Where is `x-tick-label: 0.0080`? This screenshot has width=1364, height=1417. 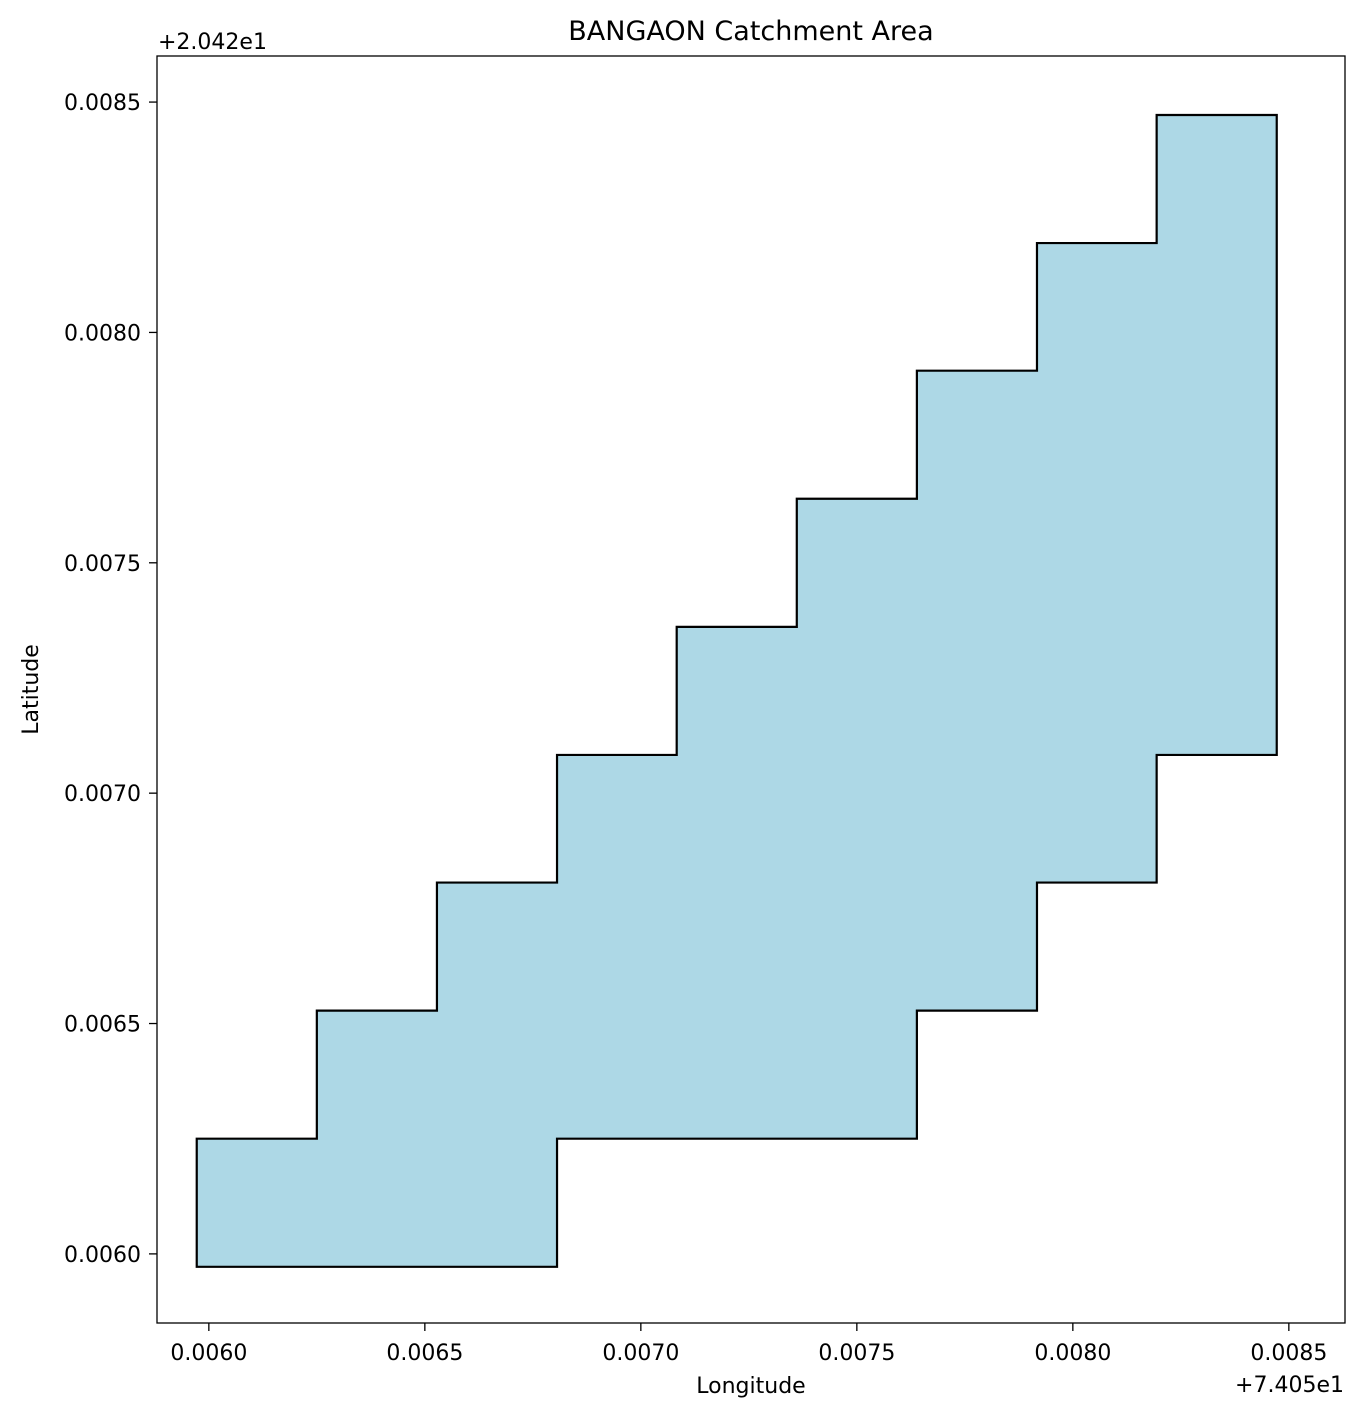 x-tick-label: 0.0080 is located at coordinates (1072, 1353).